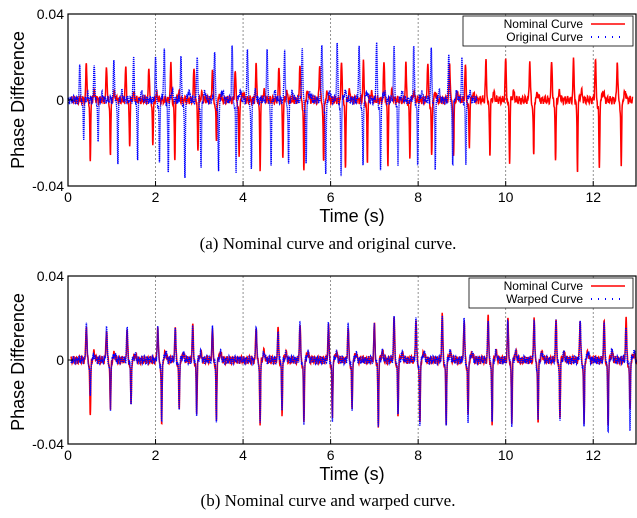 This screenshot has height=518, width=637. Describe the element at coordinates (328, 243) in the screenshot. I see `figure-caption: (a) Nominal curve and original curve.` at that location.